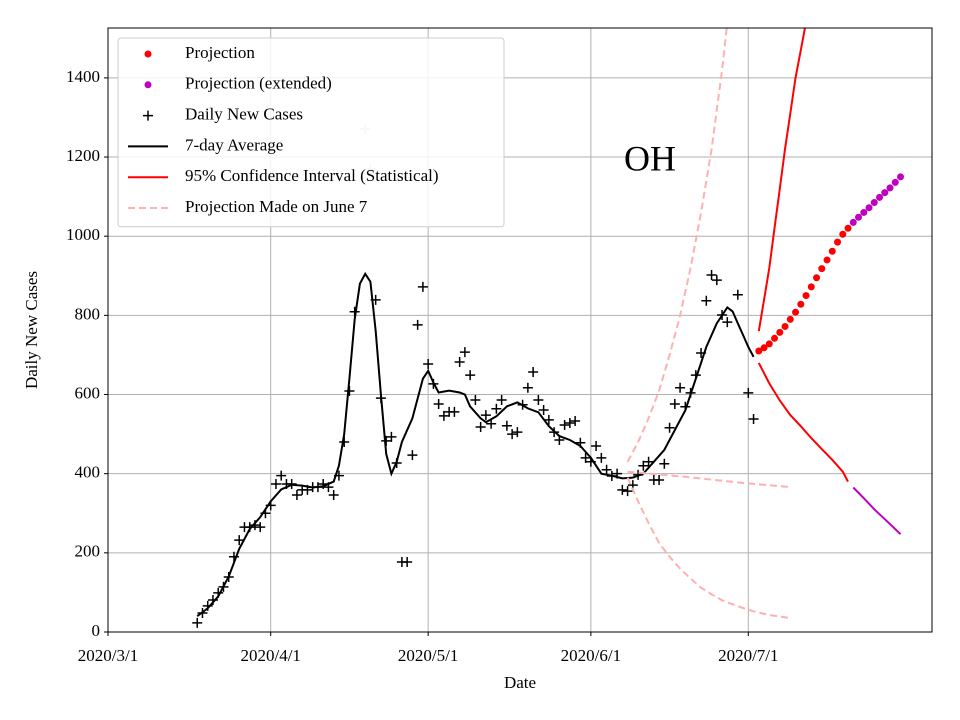 The height and width of the screenshot is (720, 960). What do you see at coordinates (520, 682) in the screenshot?
I see `x-axis-label: Date` at bounding box center [520, 682].